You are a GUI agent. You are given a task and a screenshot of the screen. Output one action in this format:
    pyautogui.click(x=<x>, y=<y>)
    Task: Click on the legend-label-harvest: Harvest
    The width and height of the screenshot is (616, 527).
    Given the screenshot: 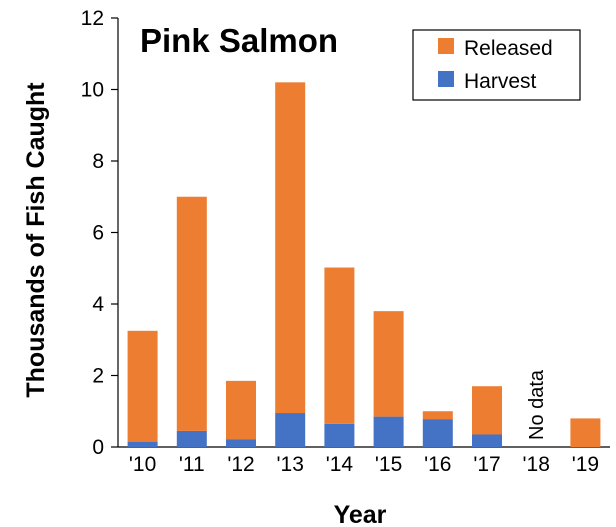 What is the action you would take?
    pyautogui.click(x=500, y=81)
    